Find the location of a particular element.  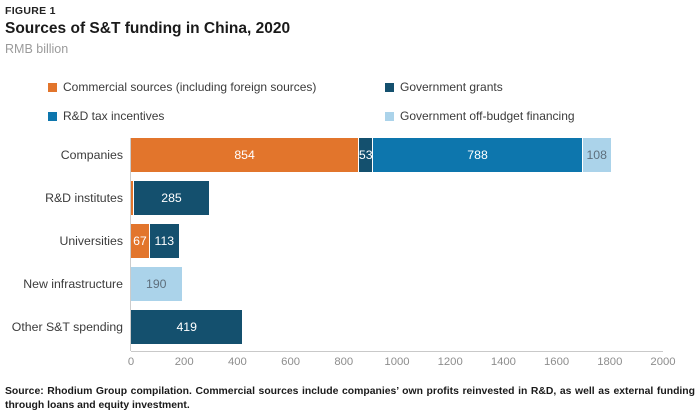

bar-segment-tax: 788 is located at coordinates (477, 155).